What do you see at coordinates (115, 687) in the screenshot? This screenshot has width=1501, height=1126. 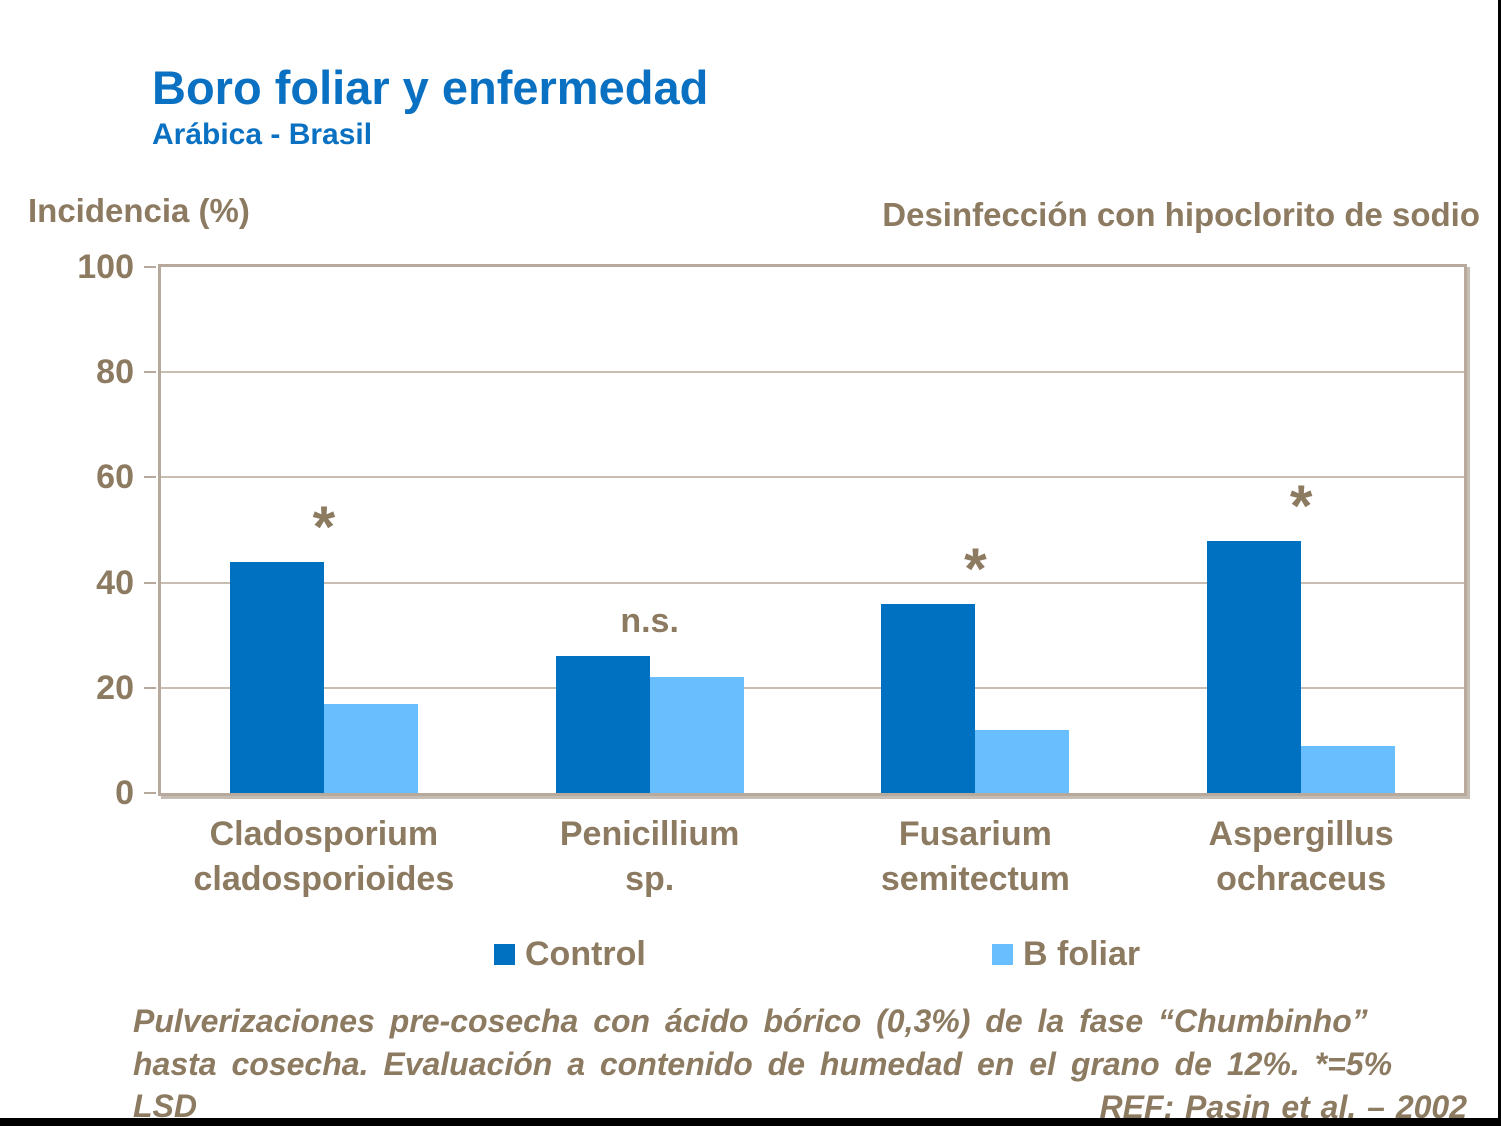 I see `y-tick-label-20: 20` at bounding box center [115, 687].